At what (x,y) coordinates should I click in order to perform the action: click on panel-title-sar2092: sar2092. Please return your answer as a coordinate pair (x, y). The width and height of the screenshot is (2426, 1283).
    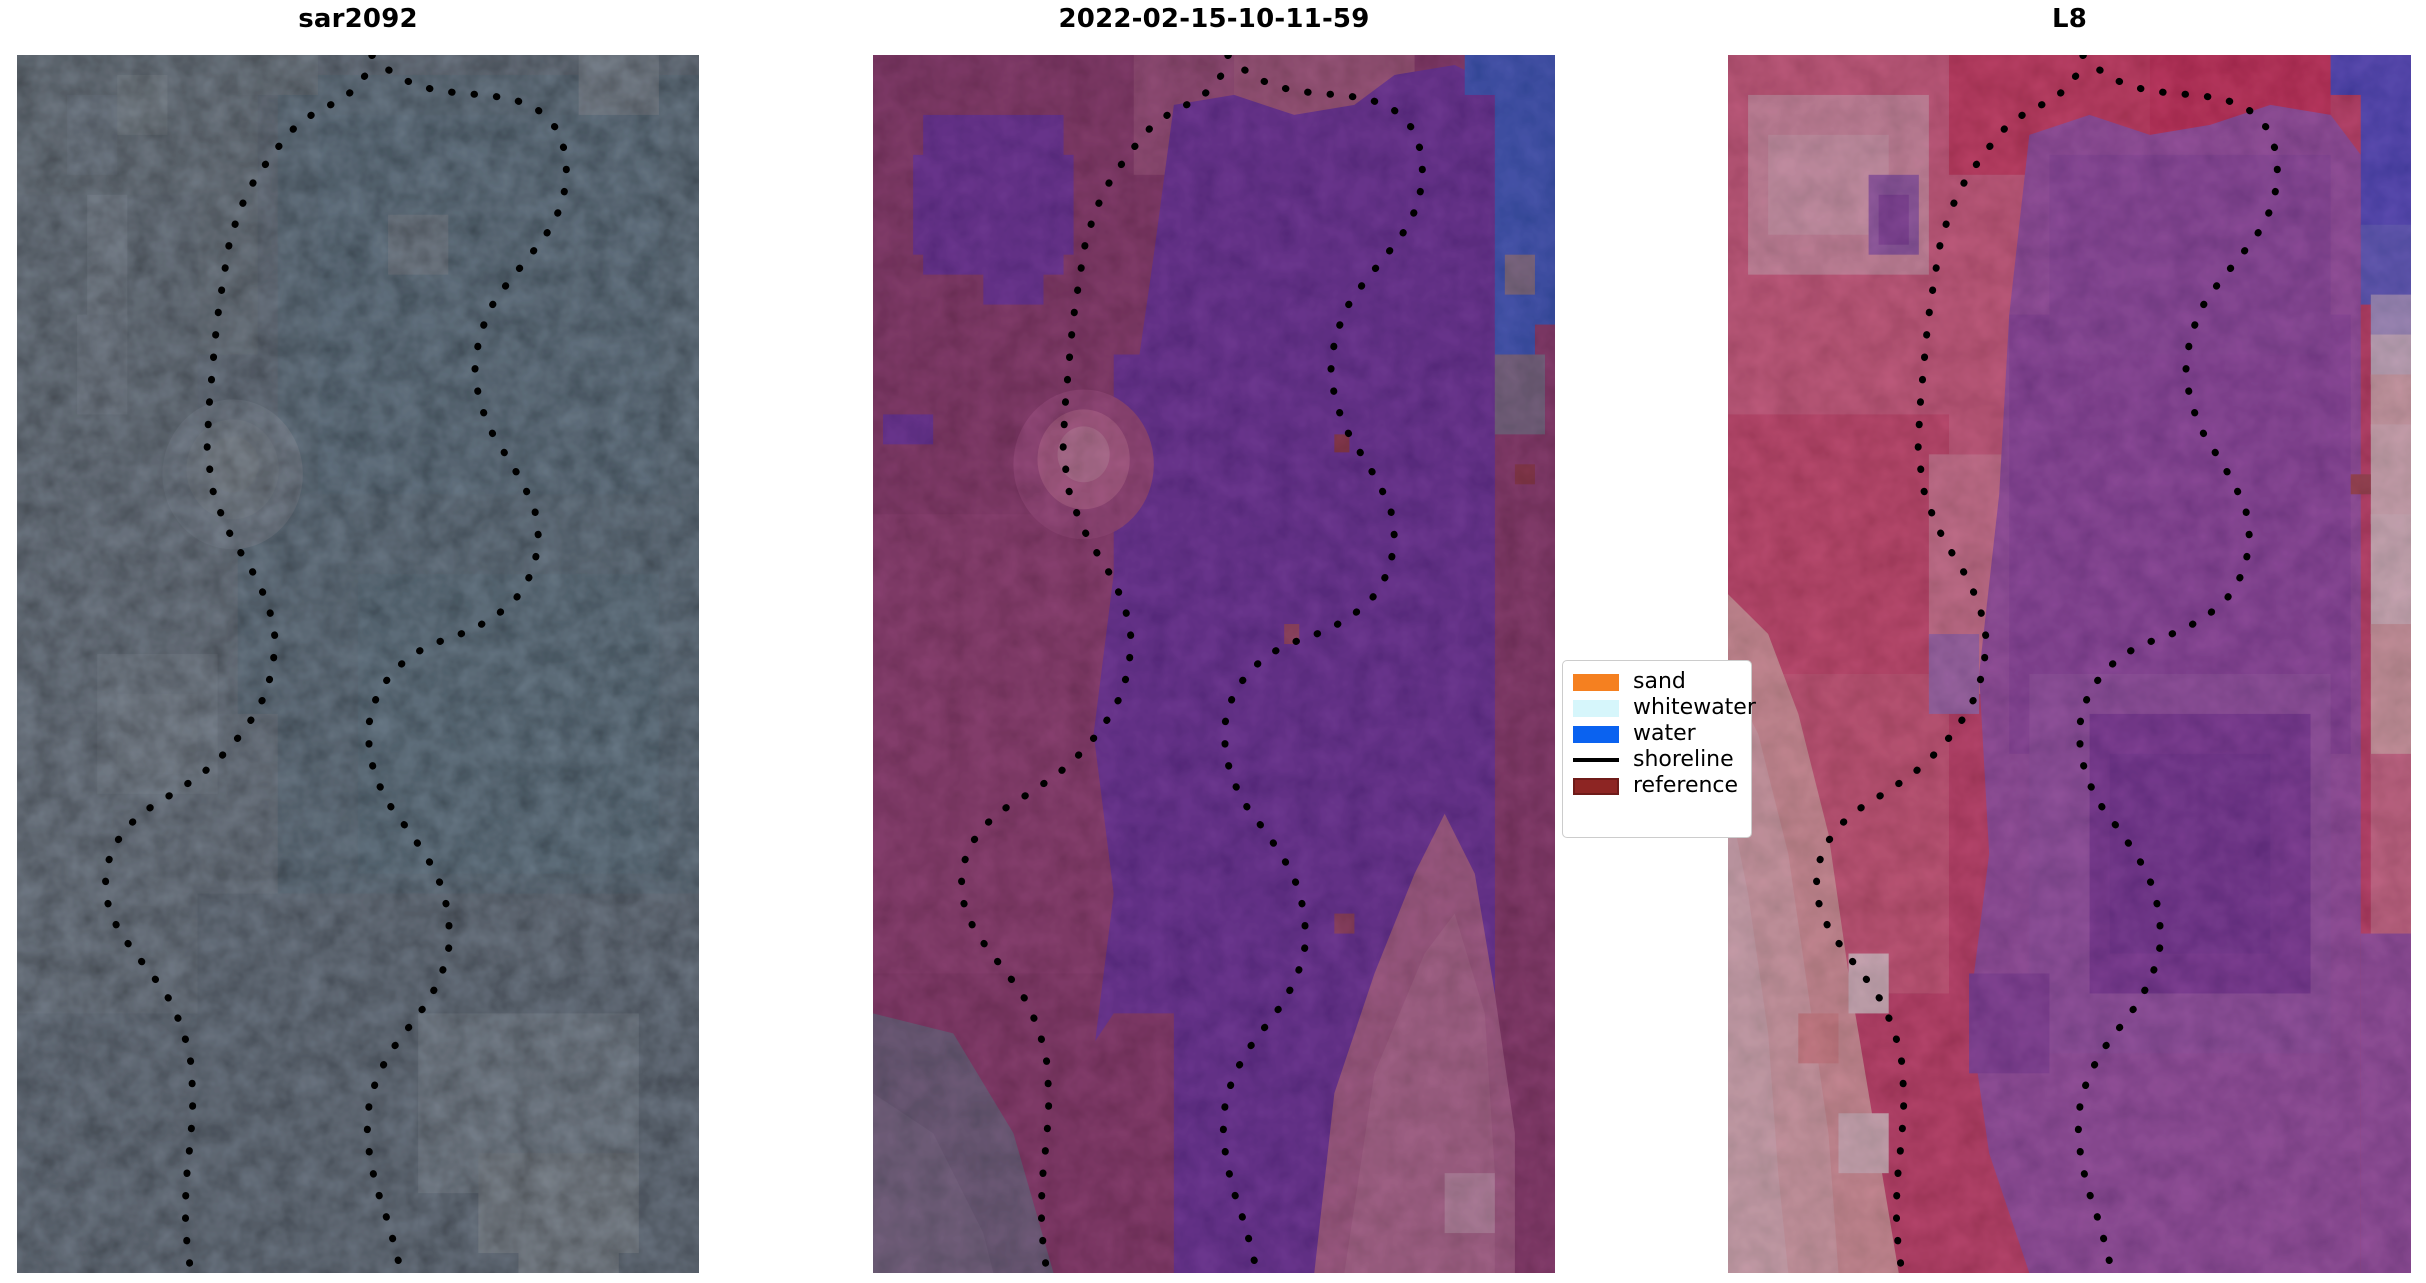
    Looking at the image, I should click on (358, 19).